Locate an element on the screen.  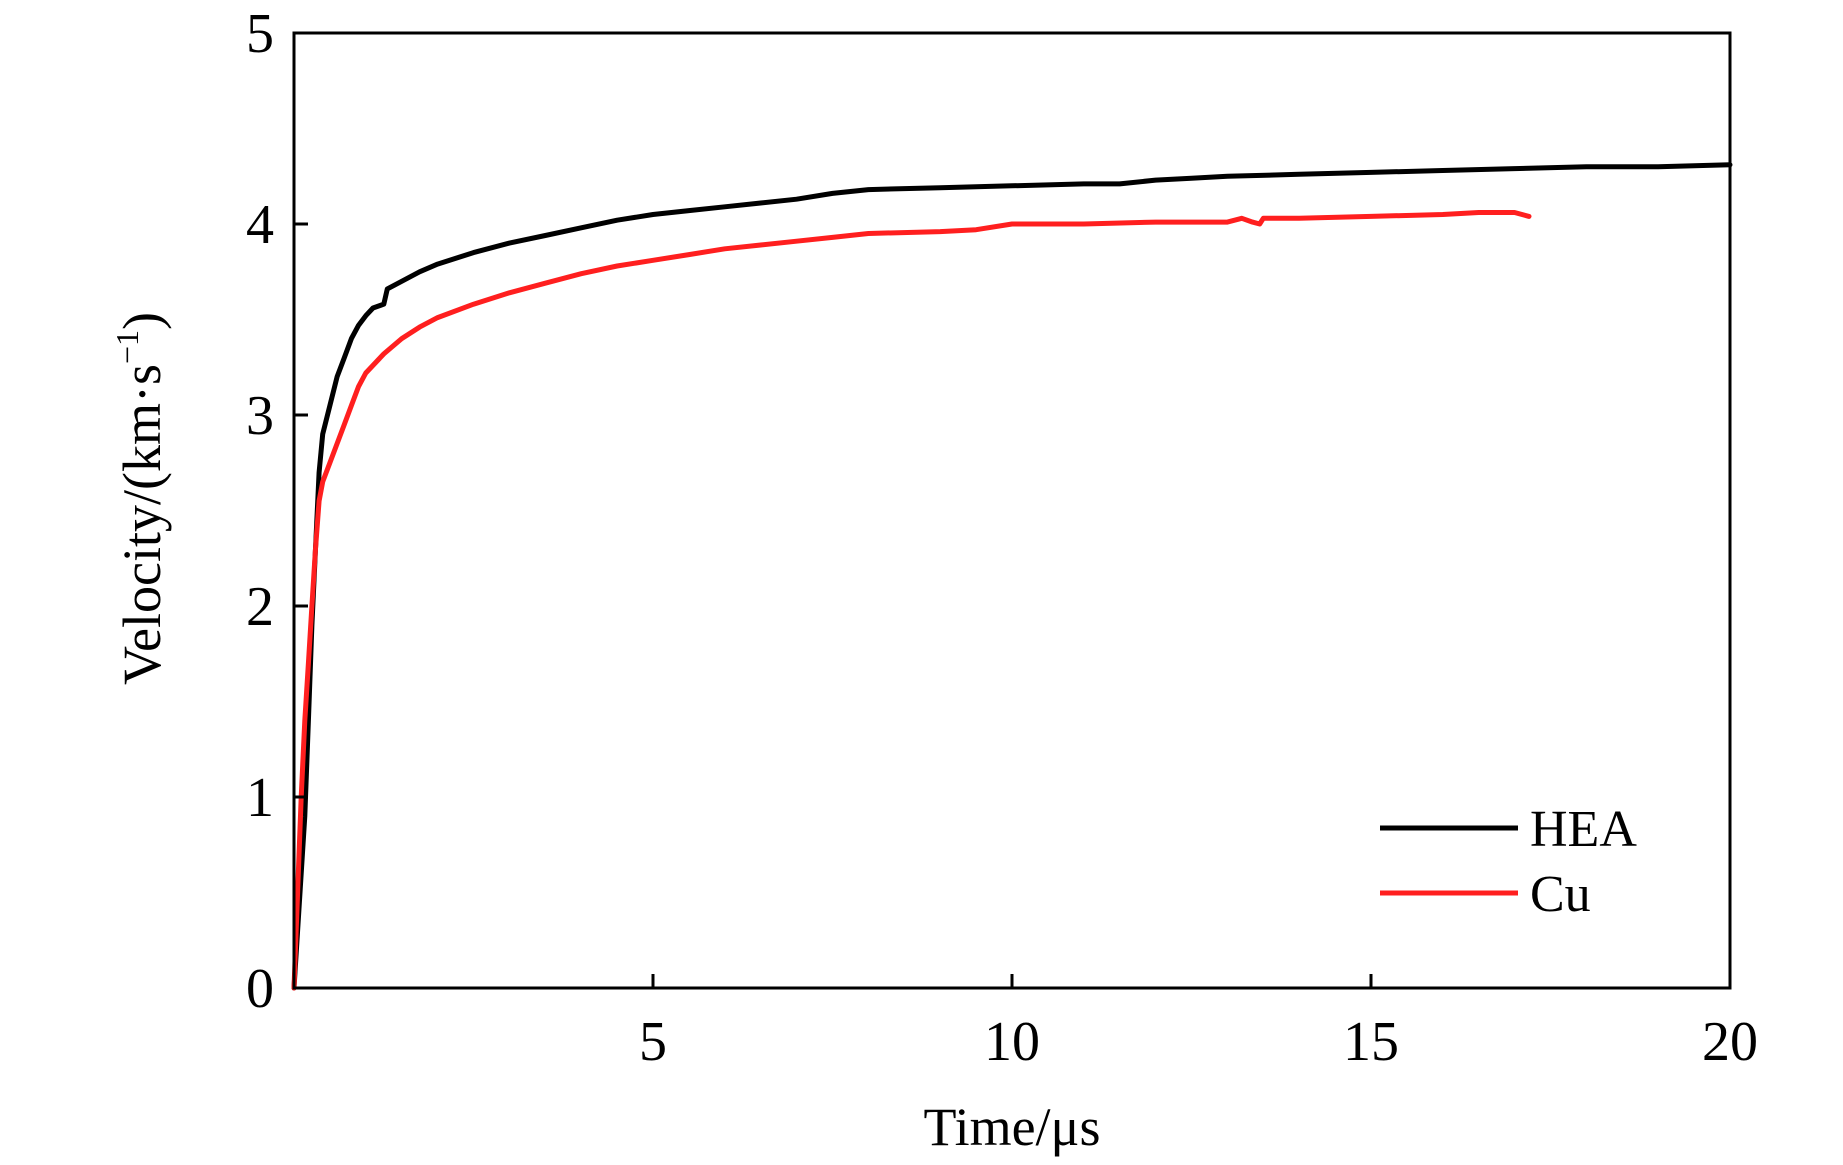
x-tick-label: 5 is located at coordinates (653, 1042).